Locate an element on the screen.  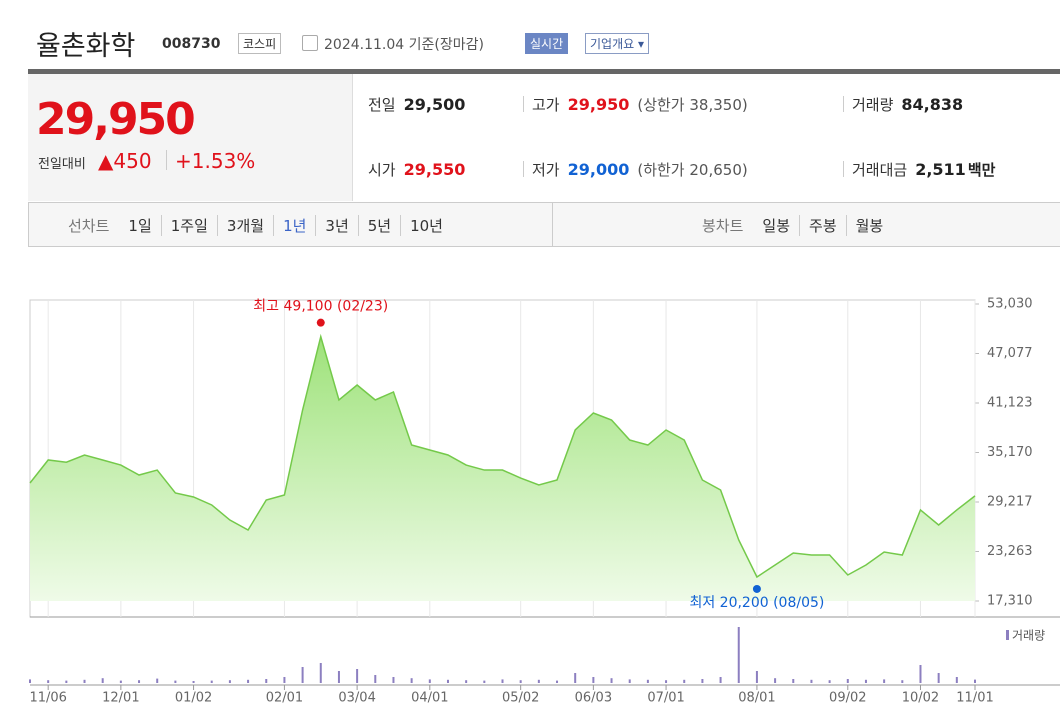
quote-value: 29,500 is located at coordinates (434, 104).